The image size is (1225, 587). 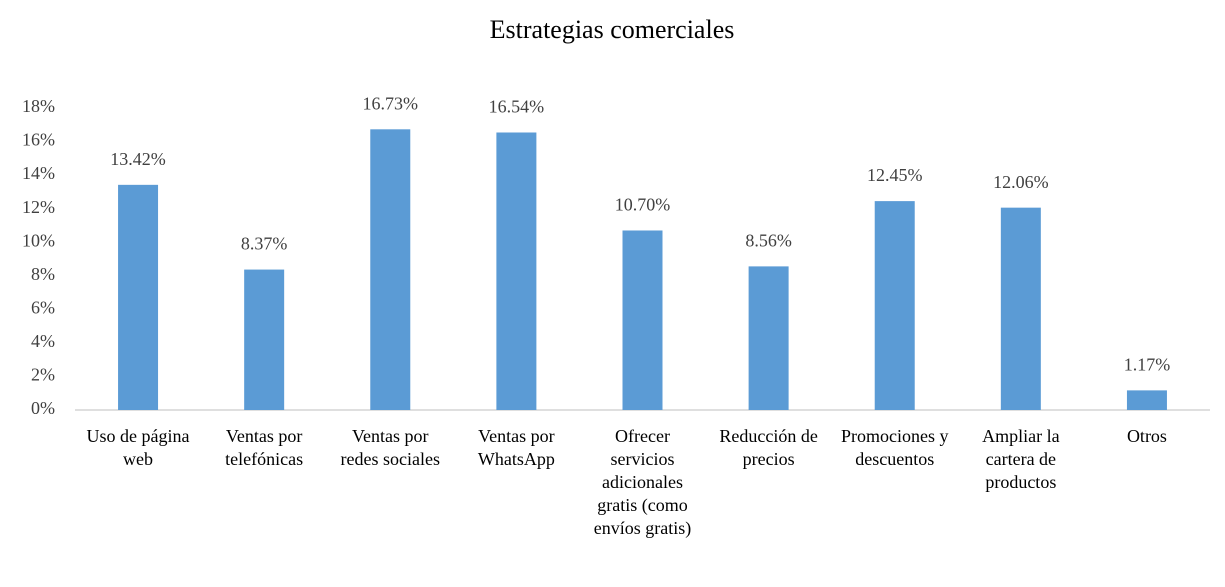 I want to click on y-tick-label: 12%, so click(x=38, y=207).